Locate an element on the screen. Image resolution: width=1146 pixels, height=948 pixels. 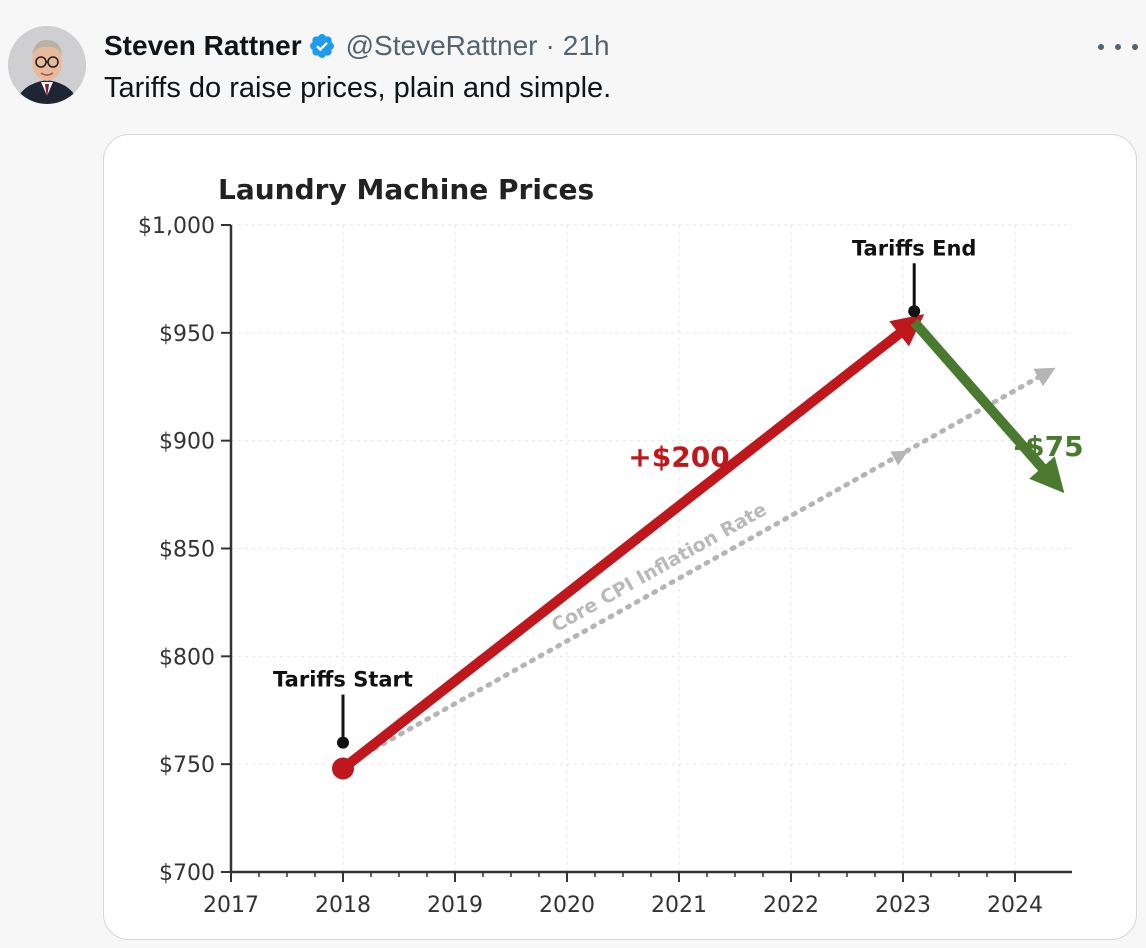
x-tick-label: 2018 is located at coordinates (343, 905).